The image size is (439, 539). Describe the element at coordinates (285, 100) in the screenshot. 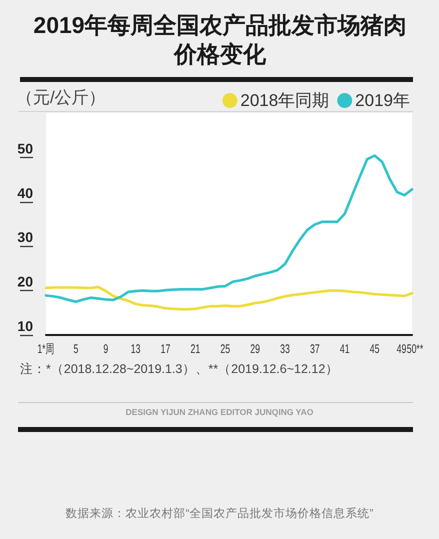

I see `legend-label: 2018年同期` at that location.